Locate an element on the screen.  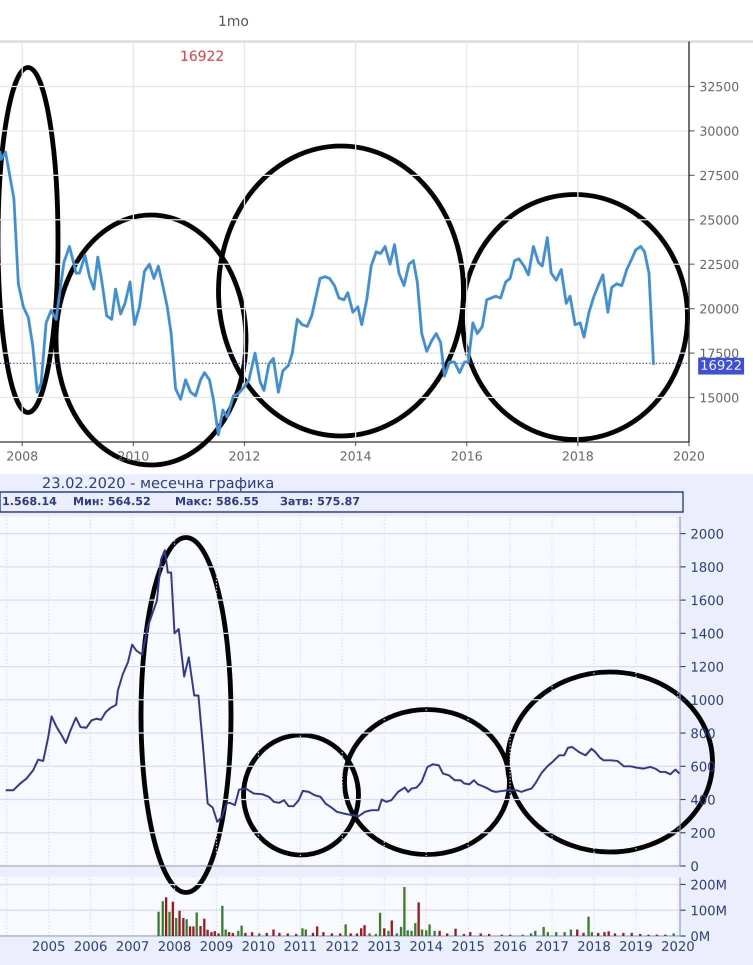
y-tick-label: 2000 is located at coordinates (707, 533).